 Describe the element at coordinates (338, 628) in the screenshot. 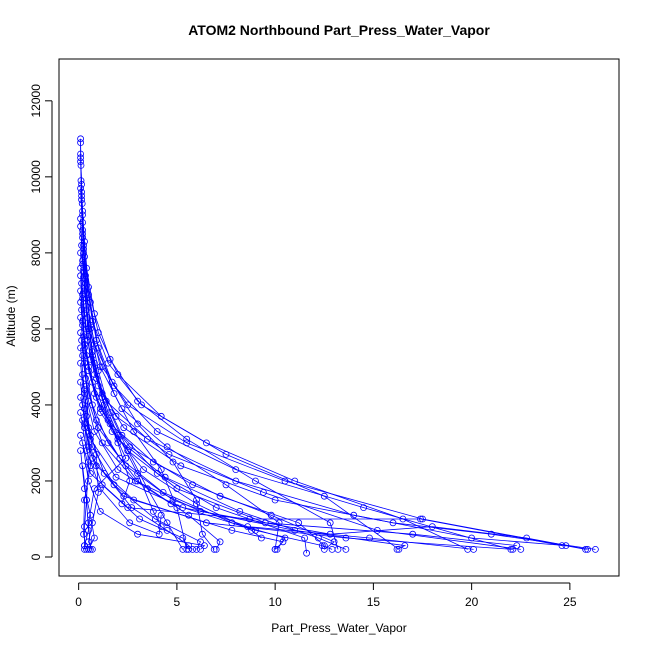

I see `x-axis-label: Part_Press_Water_Vapor` at that location.